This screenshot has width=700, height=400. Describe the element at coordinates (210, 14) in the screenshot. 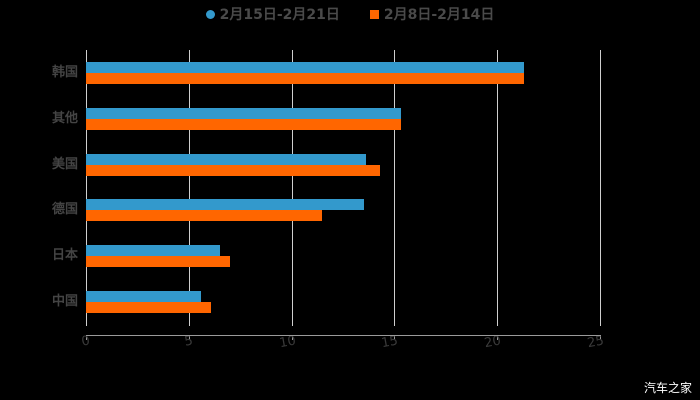

I see `legend-circle-marker-icon` at that location.